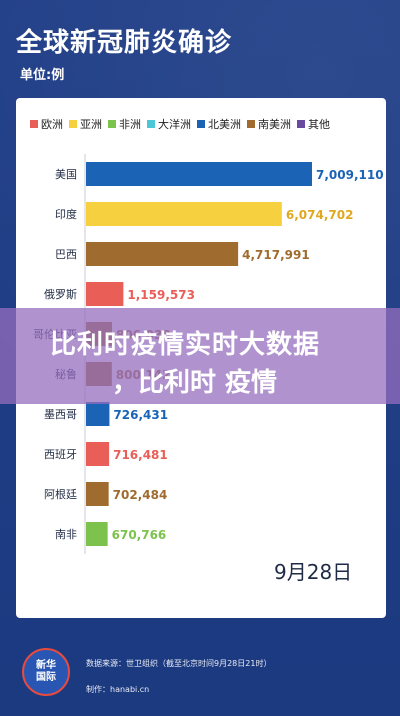 The image size is (400, 716). I want to click on unit-label: 单位:例, so click(42, 75).